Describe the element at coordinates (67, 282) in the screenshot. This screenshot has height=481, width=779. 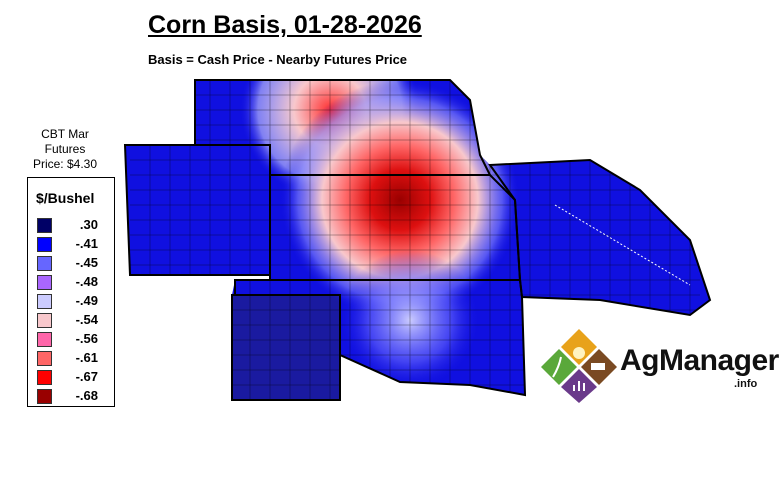
I see `legend-item: -.48` at that location.